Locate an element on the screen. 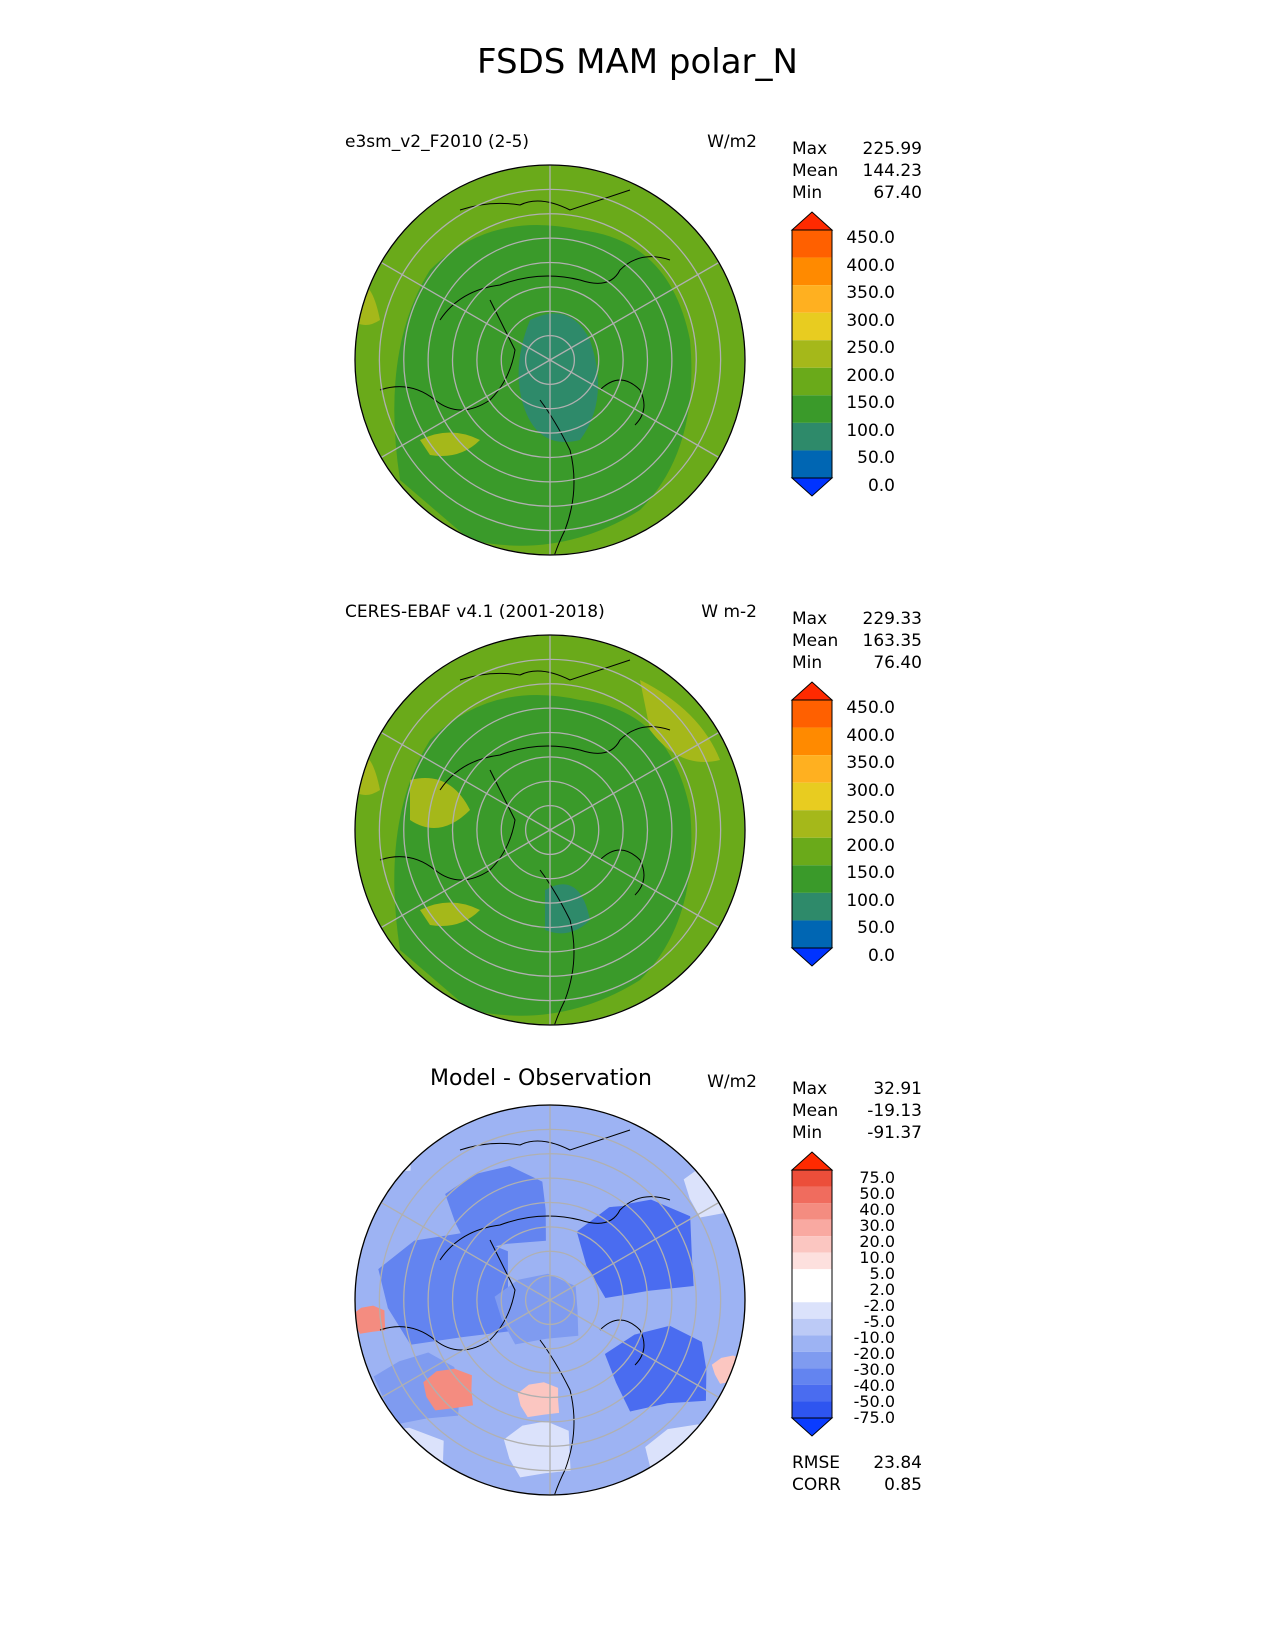 This screenshot has width=1275, height=1650. error-stats: RMSE 23.84 CORR 0.85 is located at coordinates (857, 1474).